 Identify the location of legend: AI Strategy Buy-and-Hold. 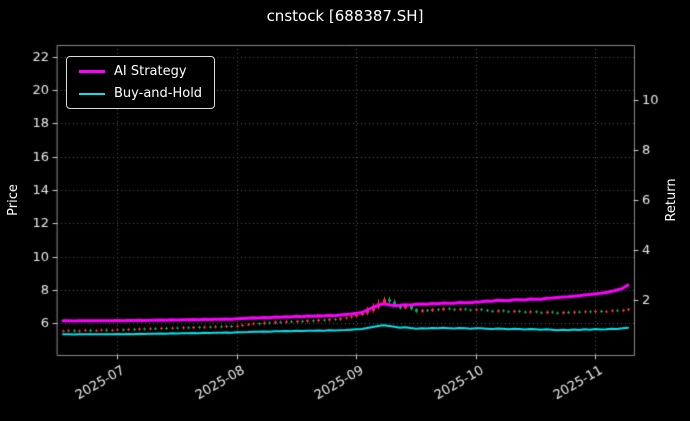
(141, 82).